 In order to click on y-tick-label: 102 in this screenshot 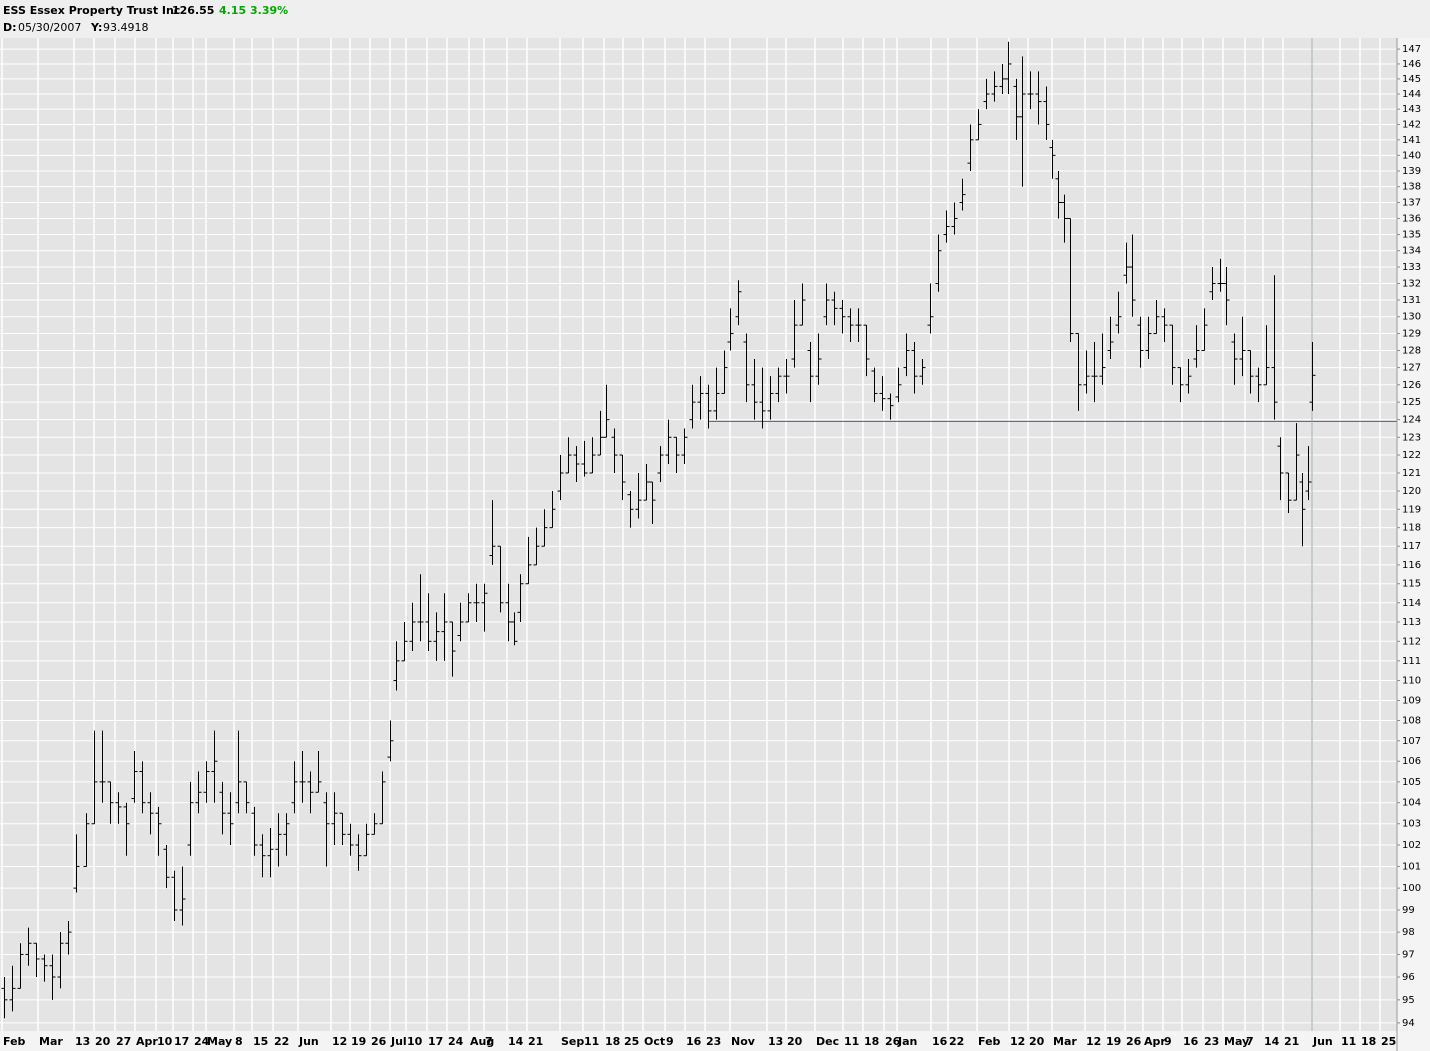, I will do `click(1411, 845)`.